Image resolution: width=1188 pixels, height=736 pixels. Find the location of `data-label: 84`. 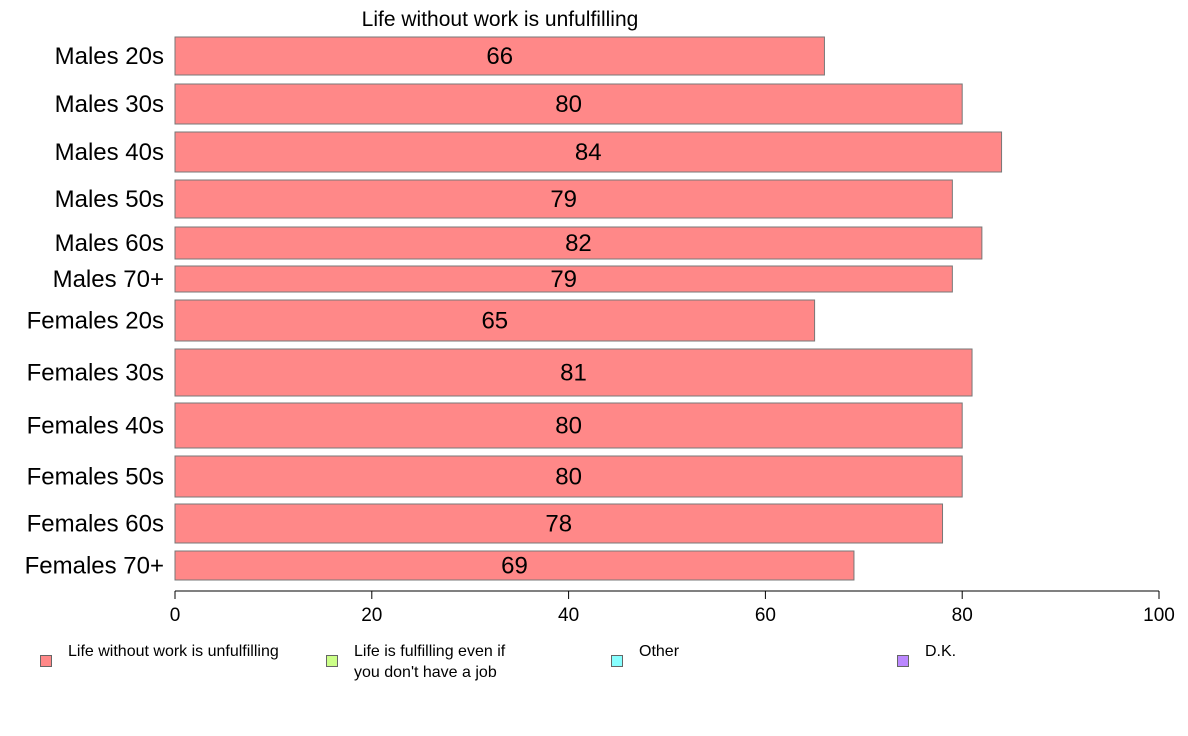

data-label: 84 is located at coordinates (588, 152).